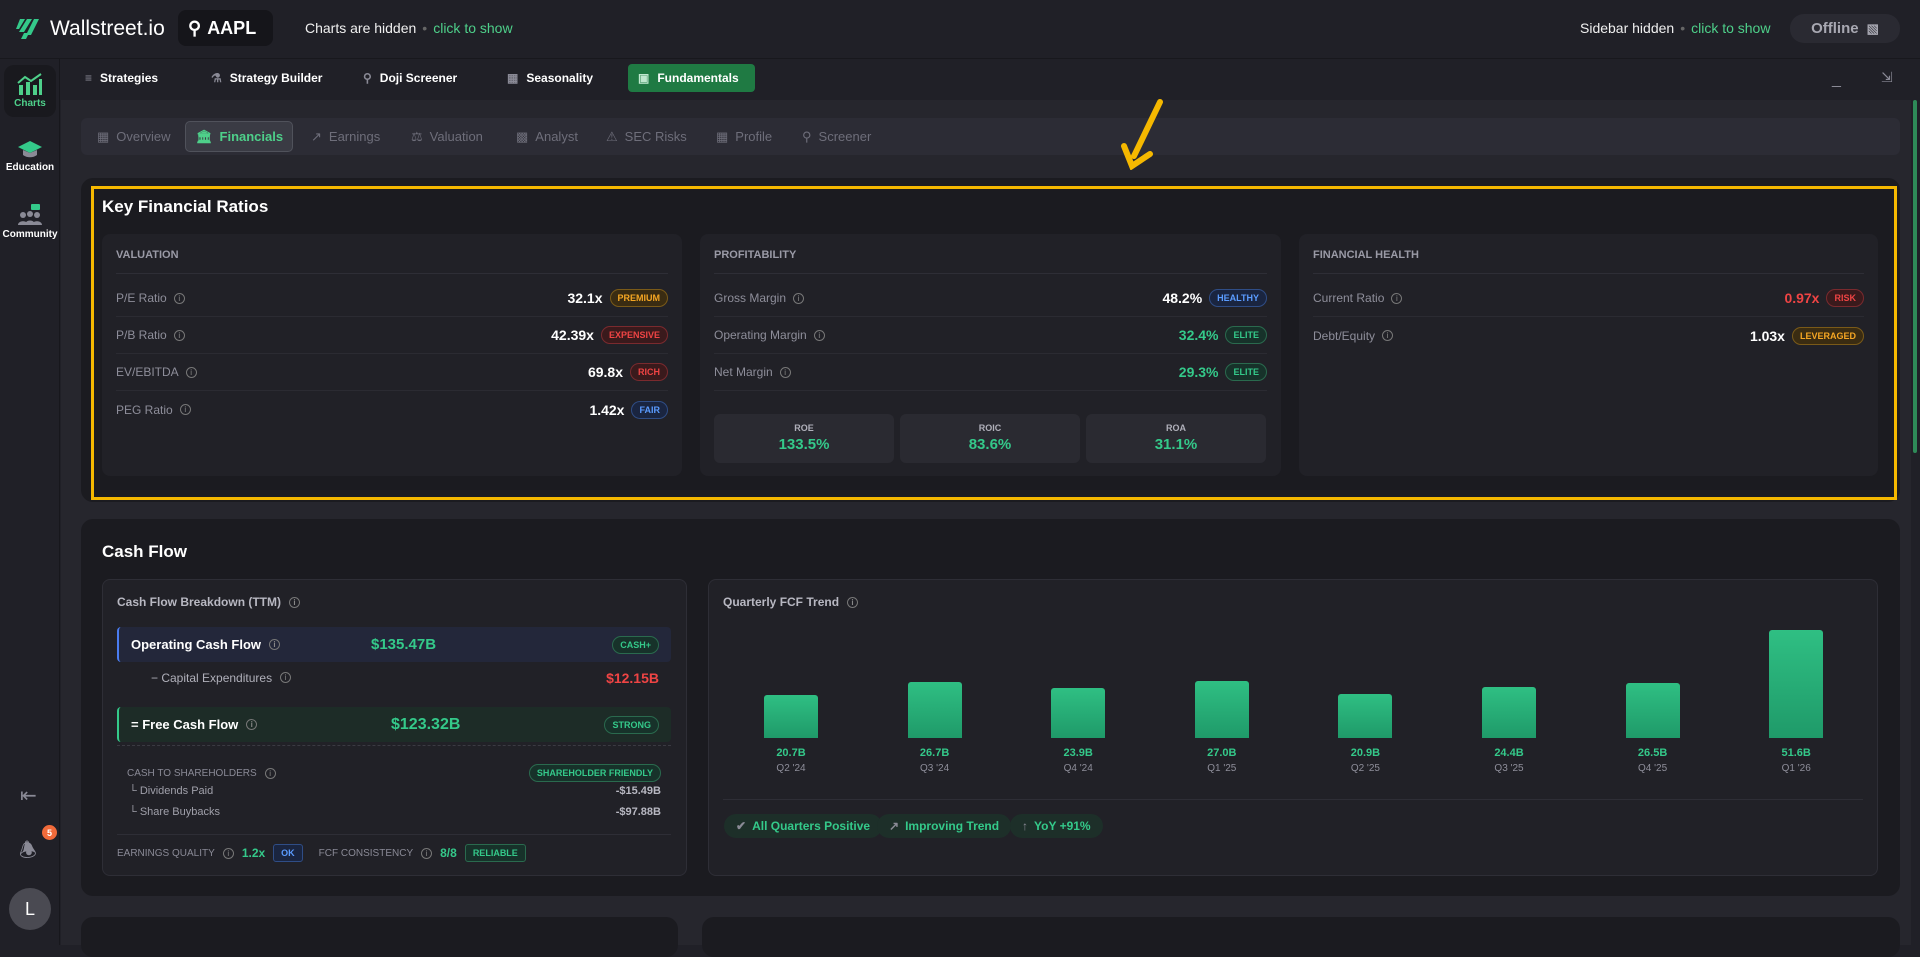 The height and width of the screenshot is (957, 1920). What do you see at coordinates (166, 853) in the screenshot?
I see `earnings-quality-label: EARNINGS QUALITY` at bounding box center [166, 853].